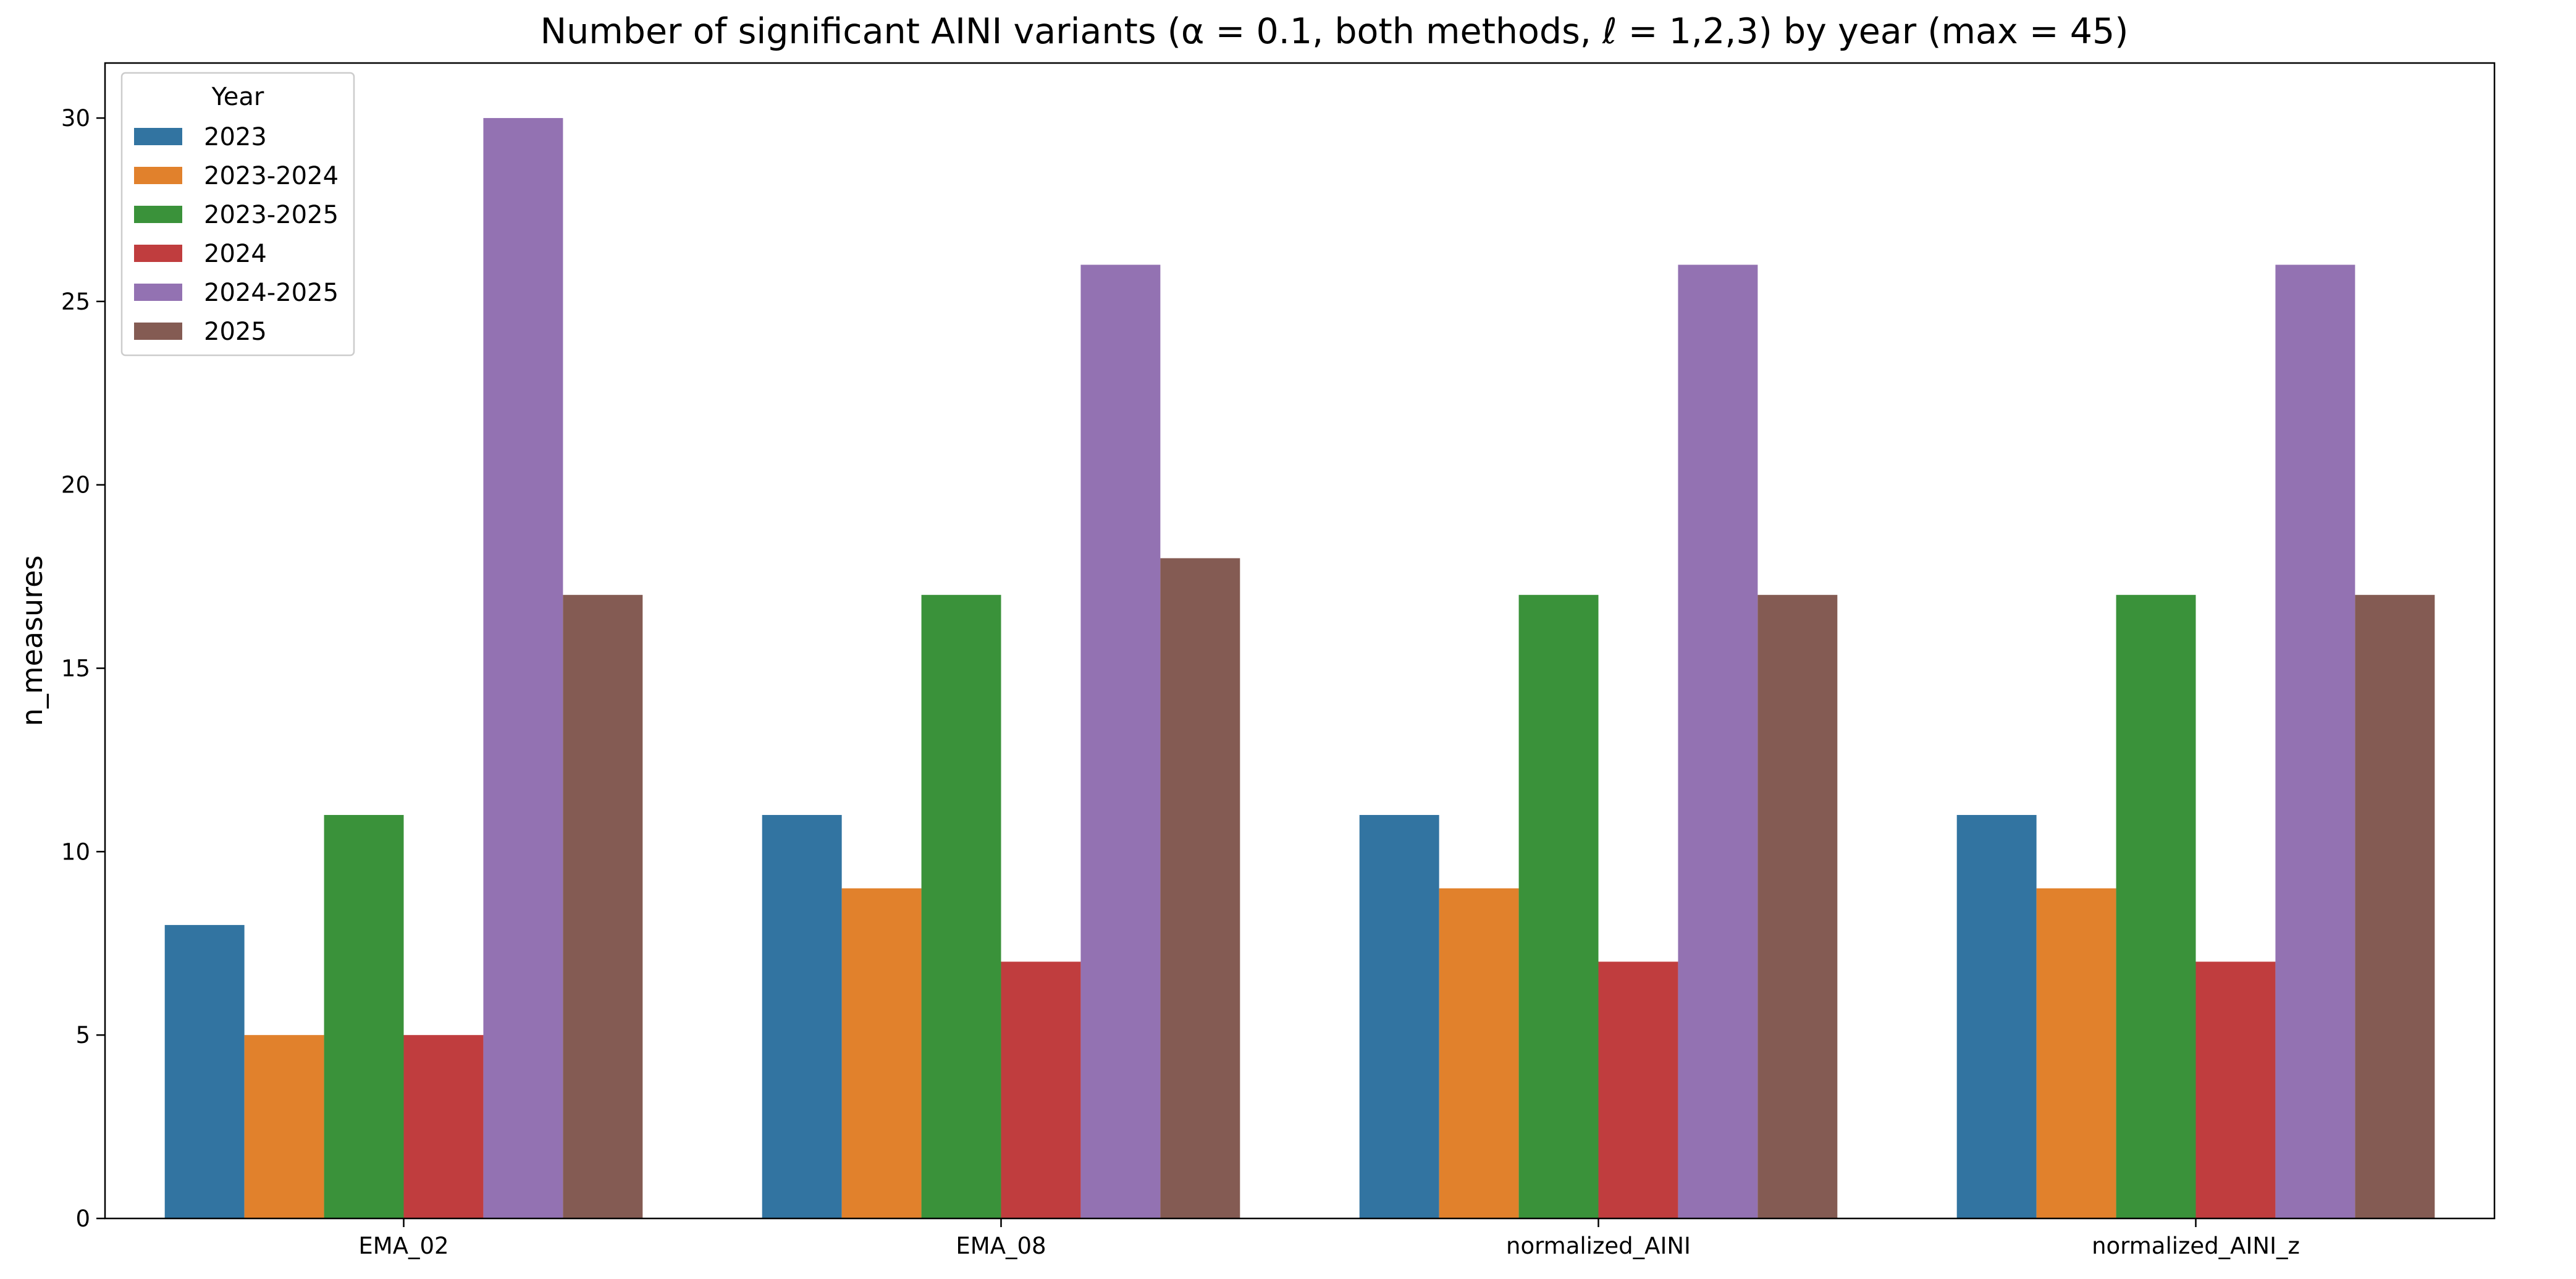 Image resolution: width=2576 pixels, height=1279 pixels. Describe the element at coordinates (1718, 741) in the screenshot. I see `bar-2024-2025-normalized_AINI` at that location.